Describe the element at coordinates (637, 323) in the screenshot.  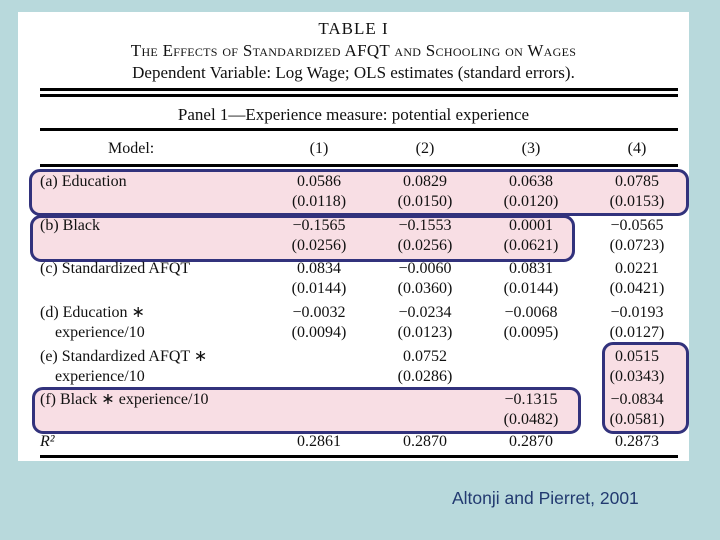
I see `table-cell: −0.0193 (0.0127)` at that location.